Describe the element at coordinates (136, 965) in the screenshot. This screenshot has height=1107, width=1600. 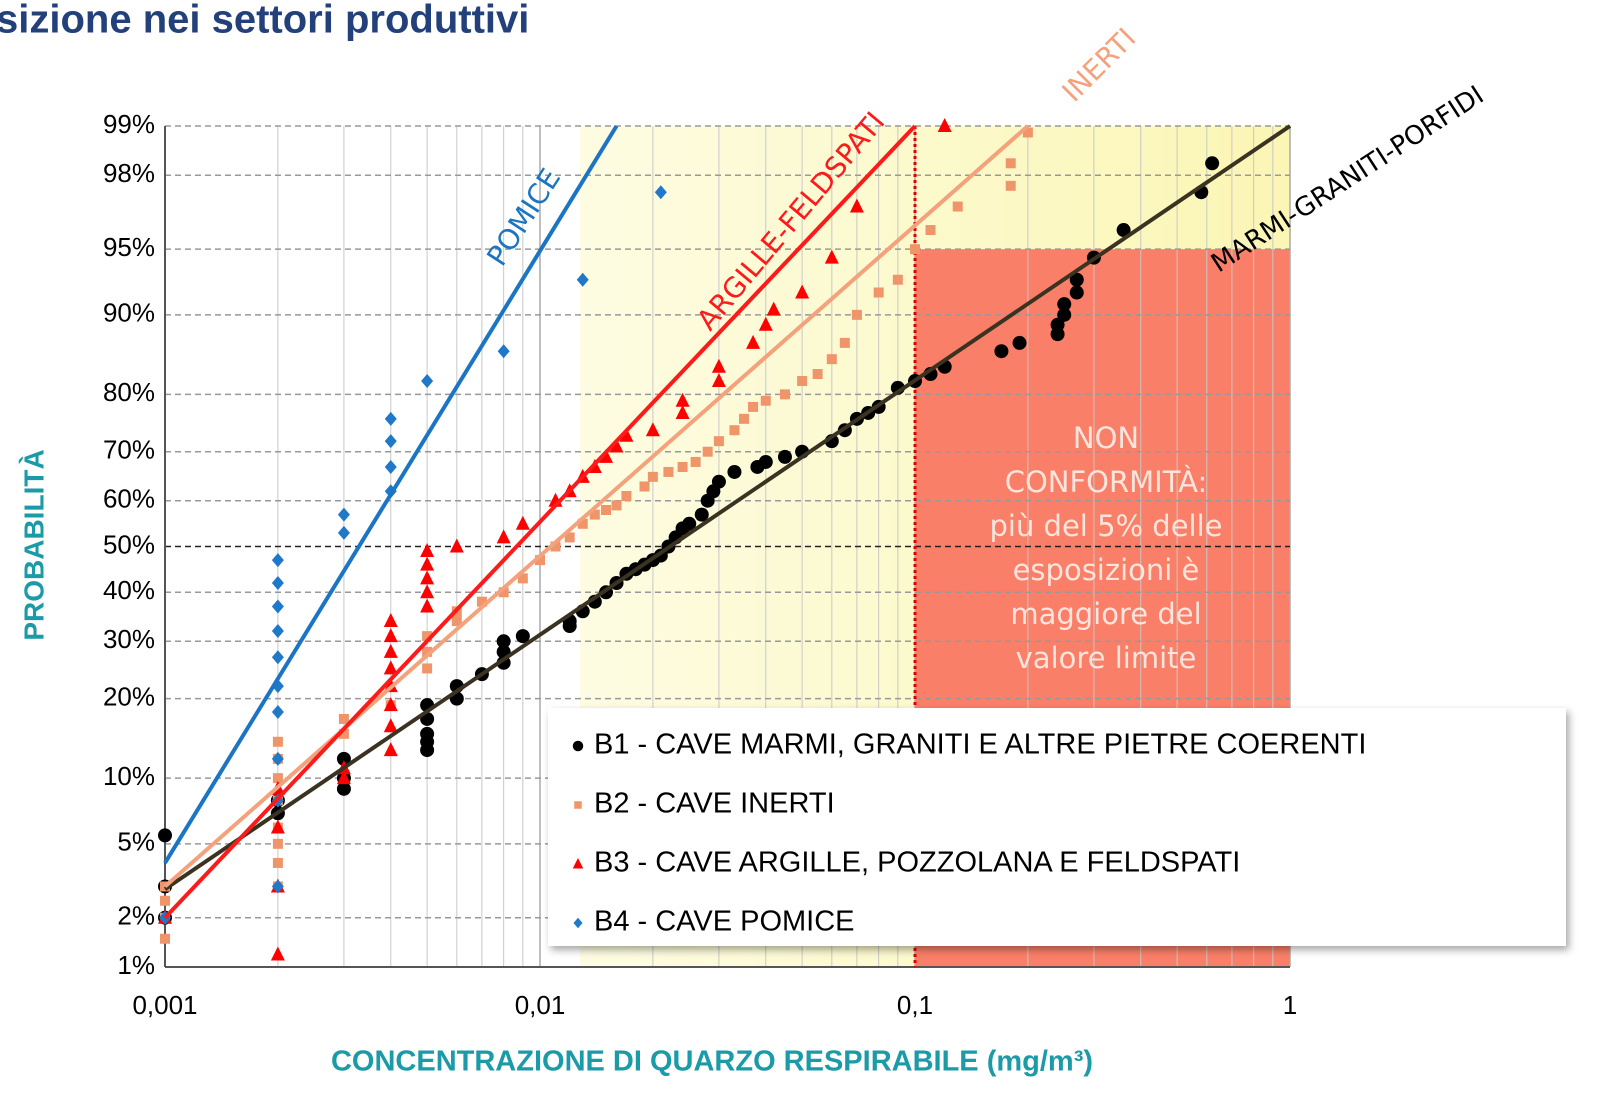
I see `y-tick-label: 1%` at that location.